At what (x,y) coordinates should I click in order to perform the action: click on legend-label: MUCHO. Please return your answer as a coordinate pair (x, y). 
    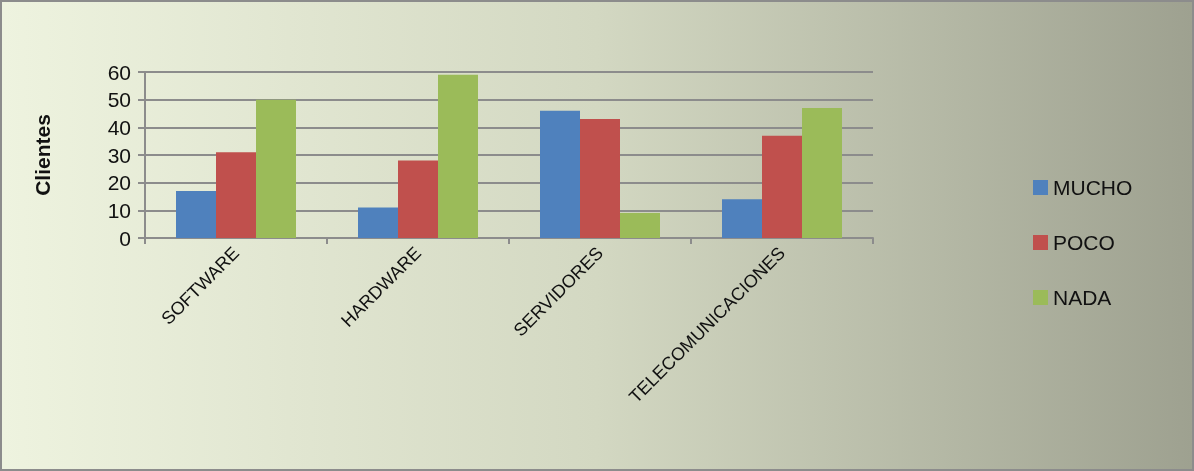
    Looking at the image, I should click on (1093, 187).